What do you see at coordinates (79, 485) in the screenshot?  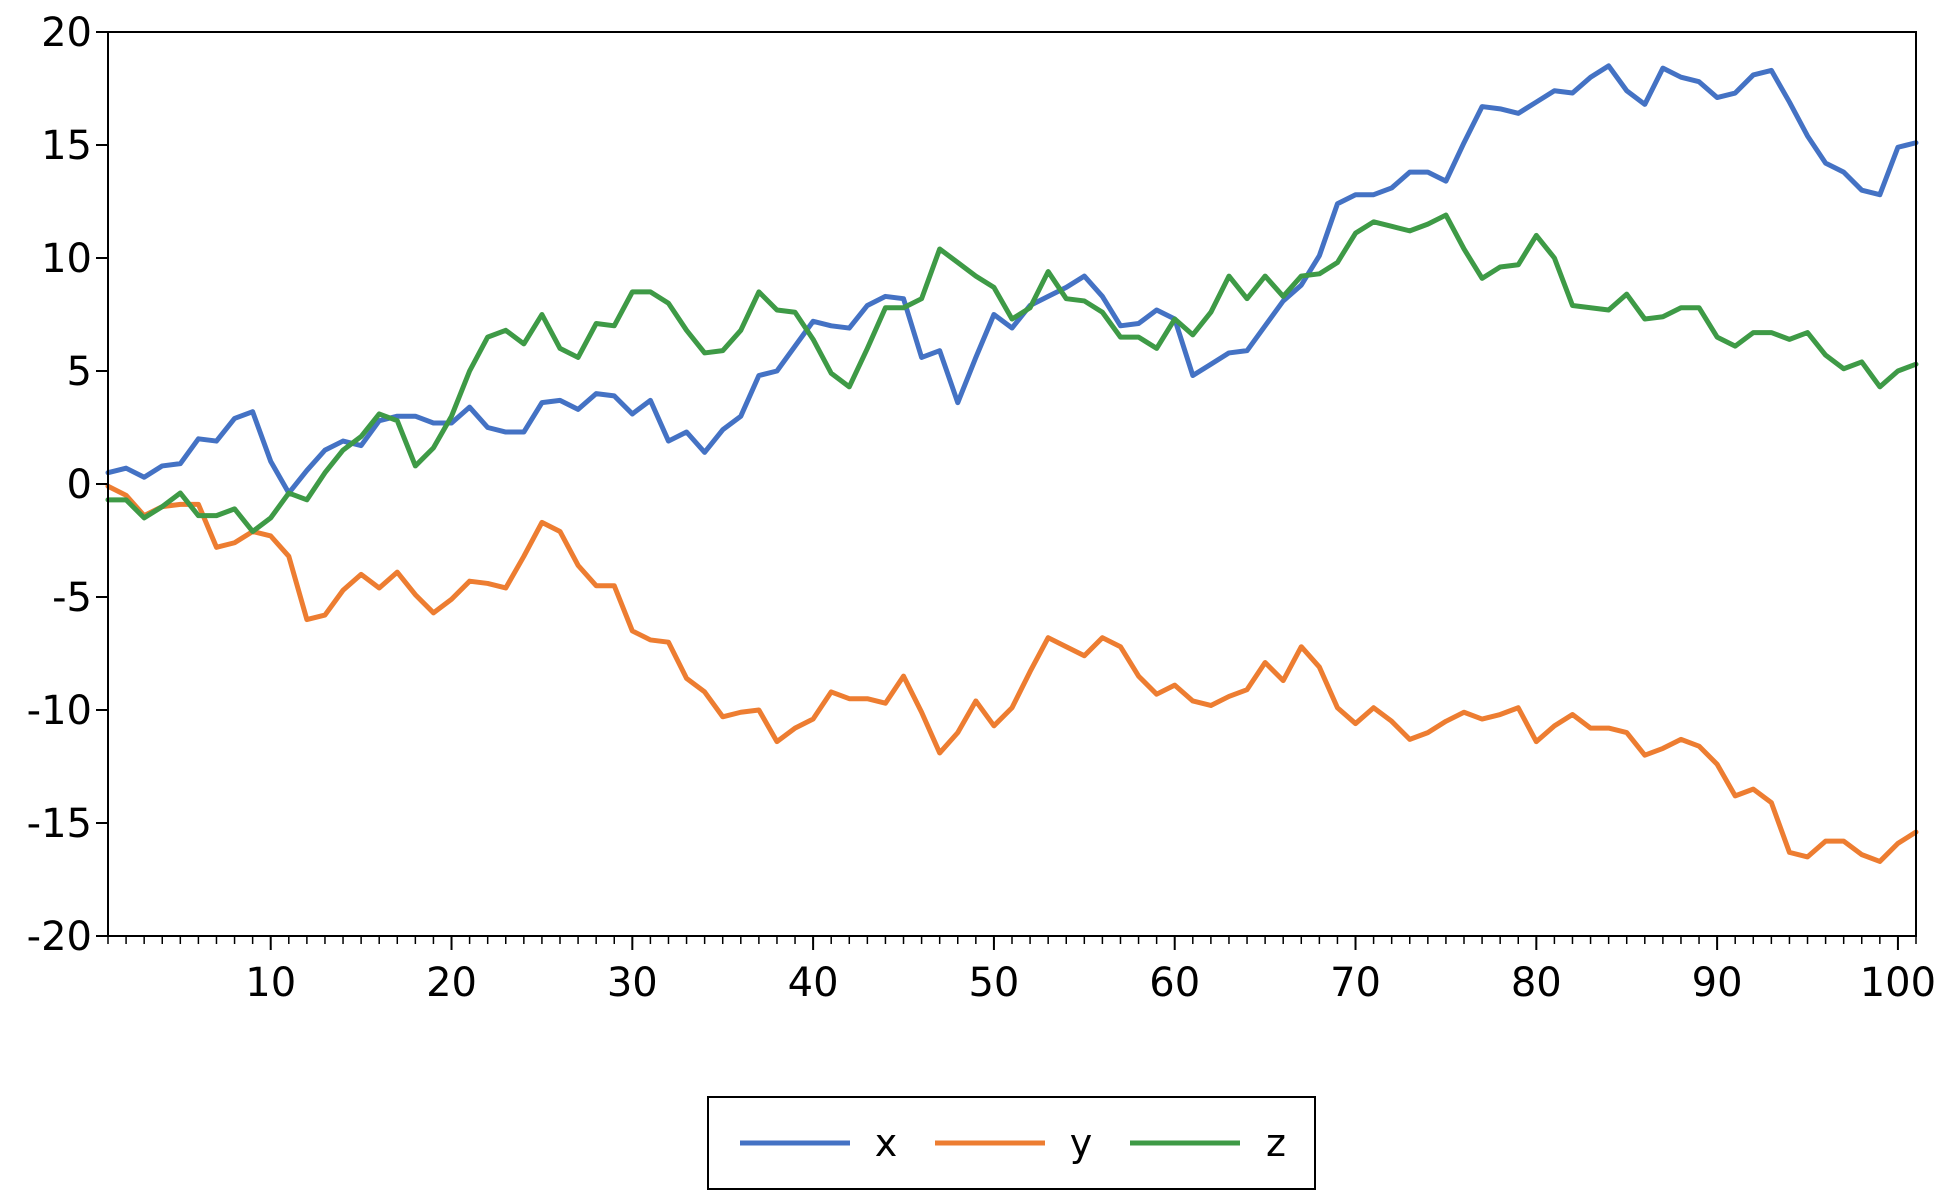 I see `y-tick-label: 0` at bounding box center [79, 485].